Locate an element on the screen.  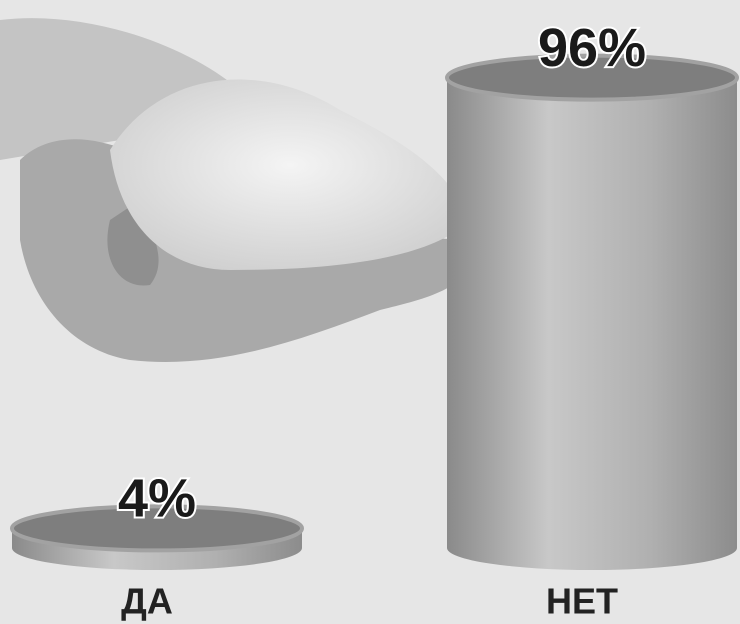
cylinder is located at coordinates (157, 537).